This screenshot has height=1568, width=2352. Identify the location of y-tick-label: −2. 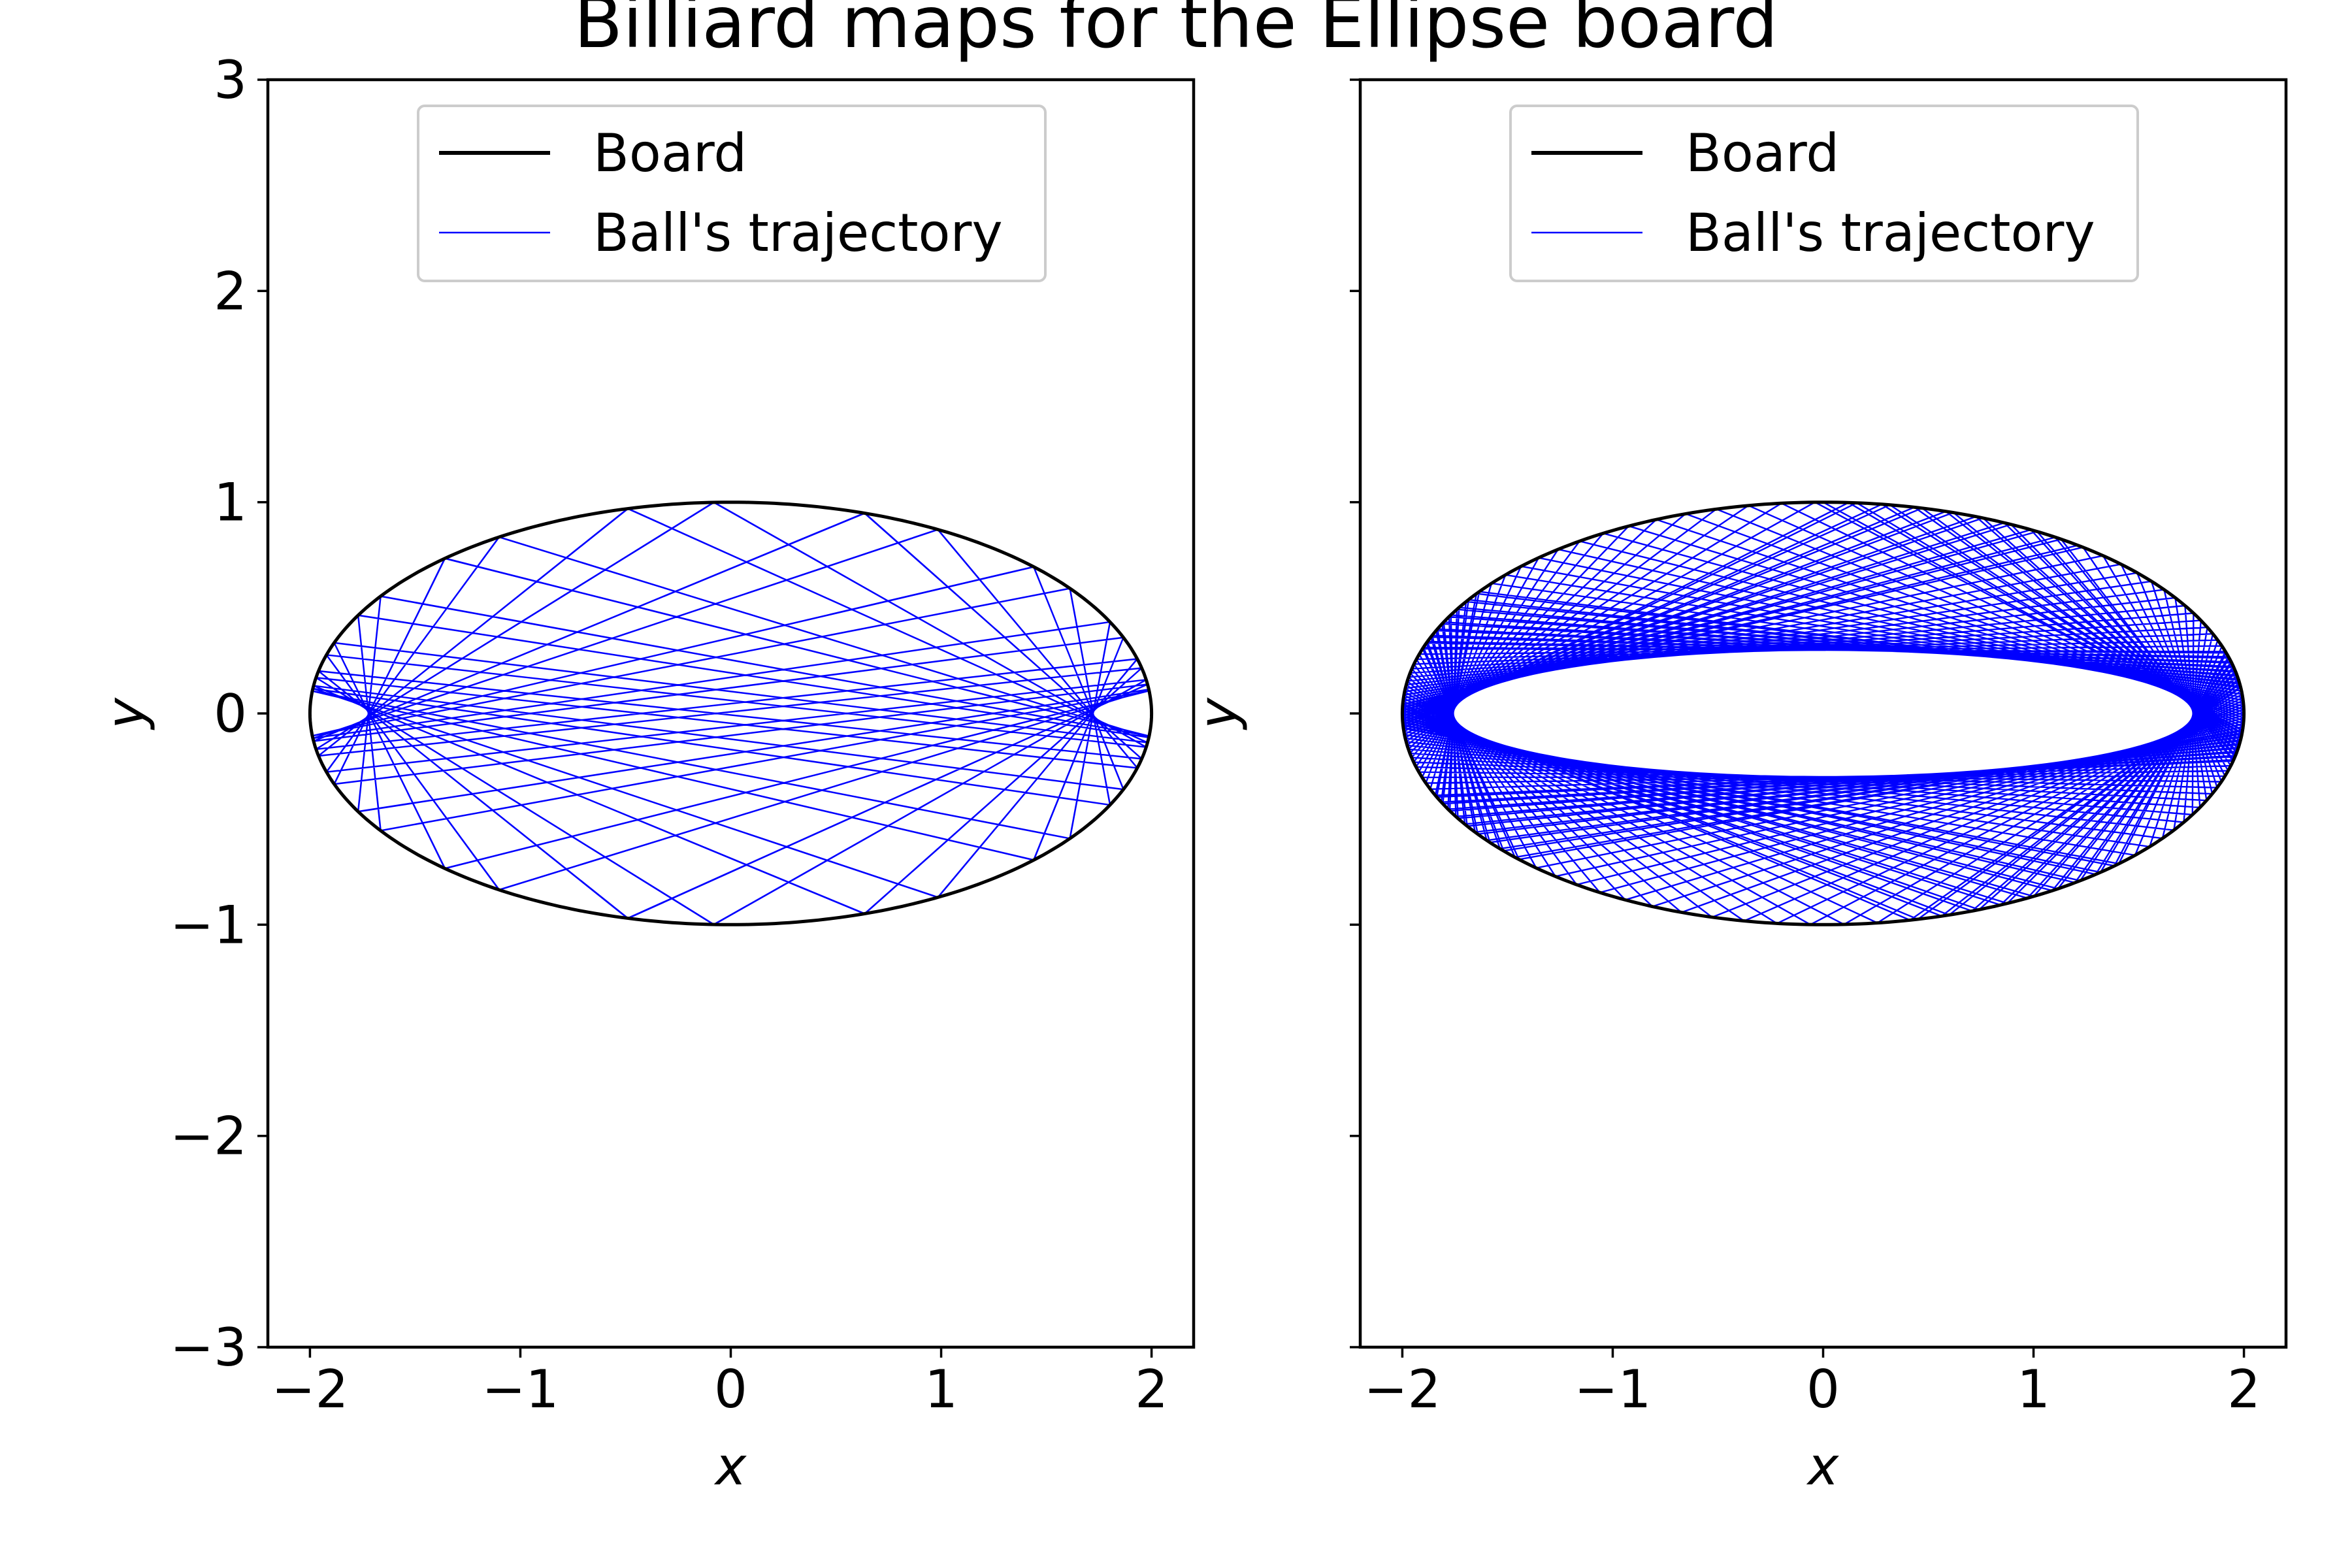
(208, 1136).